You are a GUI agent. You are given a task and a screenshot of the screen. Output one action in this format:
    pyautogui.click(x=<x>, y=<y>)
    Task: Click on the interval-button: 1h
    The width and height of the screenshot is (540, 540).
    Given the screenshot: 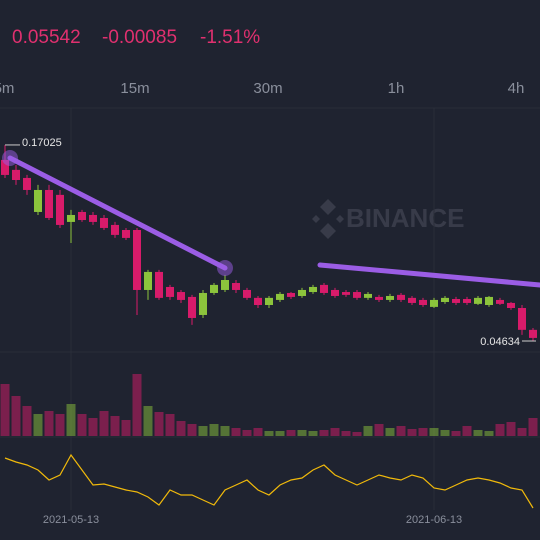 What is the action you would take?
    pyautogui.click(x=396, y=88)
    